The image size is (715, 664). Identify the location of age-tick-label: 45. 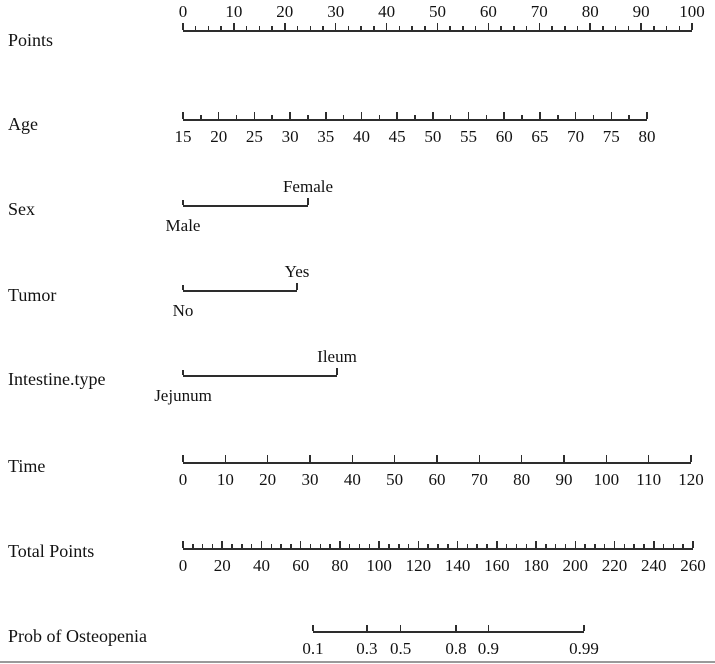
(397, 136).